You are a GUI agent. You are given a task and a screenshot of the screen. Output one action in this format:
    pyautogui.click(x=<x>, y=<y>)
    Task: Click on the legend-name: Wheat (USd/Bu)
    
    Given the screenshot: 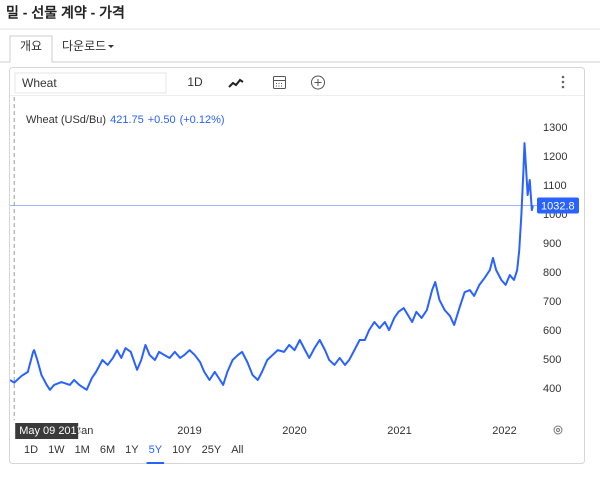 What is the action you would take?
    pyautogui.click(x=66, y=120)
    